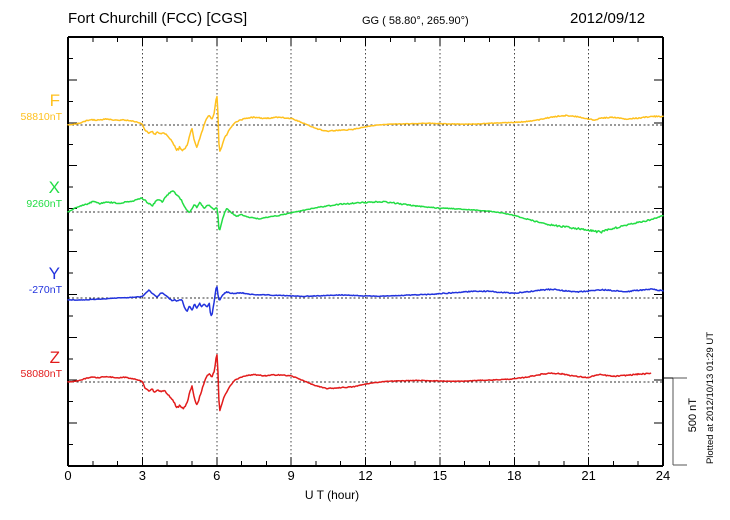 The image size is (730, 520). Describe the element at coordinates (693, 415) in the screenshot. I see `scale-bar-label: 500 nT` at that location.